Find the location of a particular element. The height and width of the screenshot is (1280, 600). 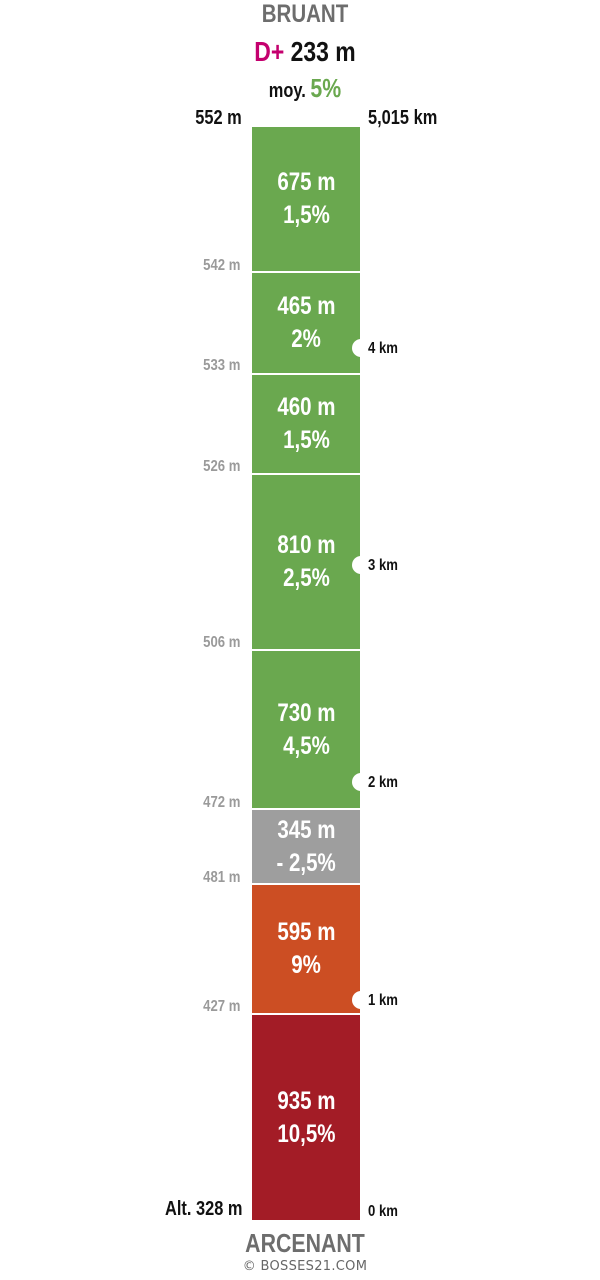

segment: 460 m 1,5% is located at coordinates (306, 425).